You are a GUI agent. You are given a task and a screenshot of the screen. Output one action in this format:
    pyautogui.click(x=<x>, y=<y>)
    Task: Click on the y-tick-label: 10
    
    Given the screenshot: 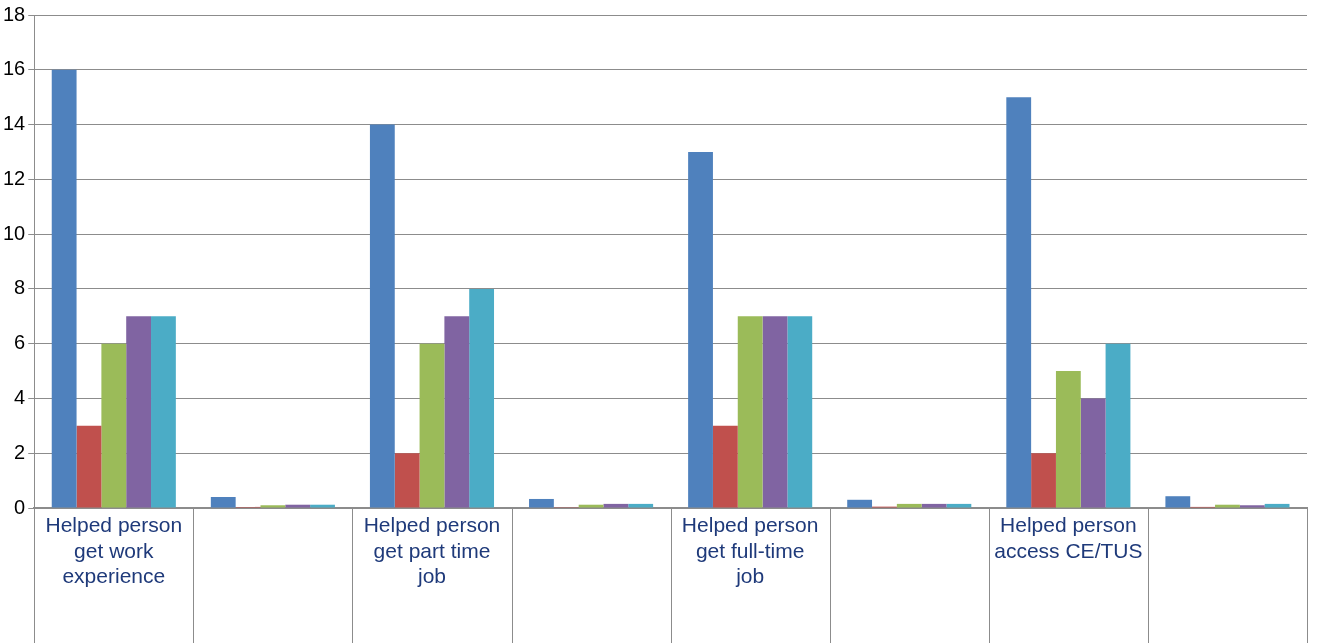 What is the action you would take?
    pyautogui.click(x=14, y=232)
    